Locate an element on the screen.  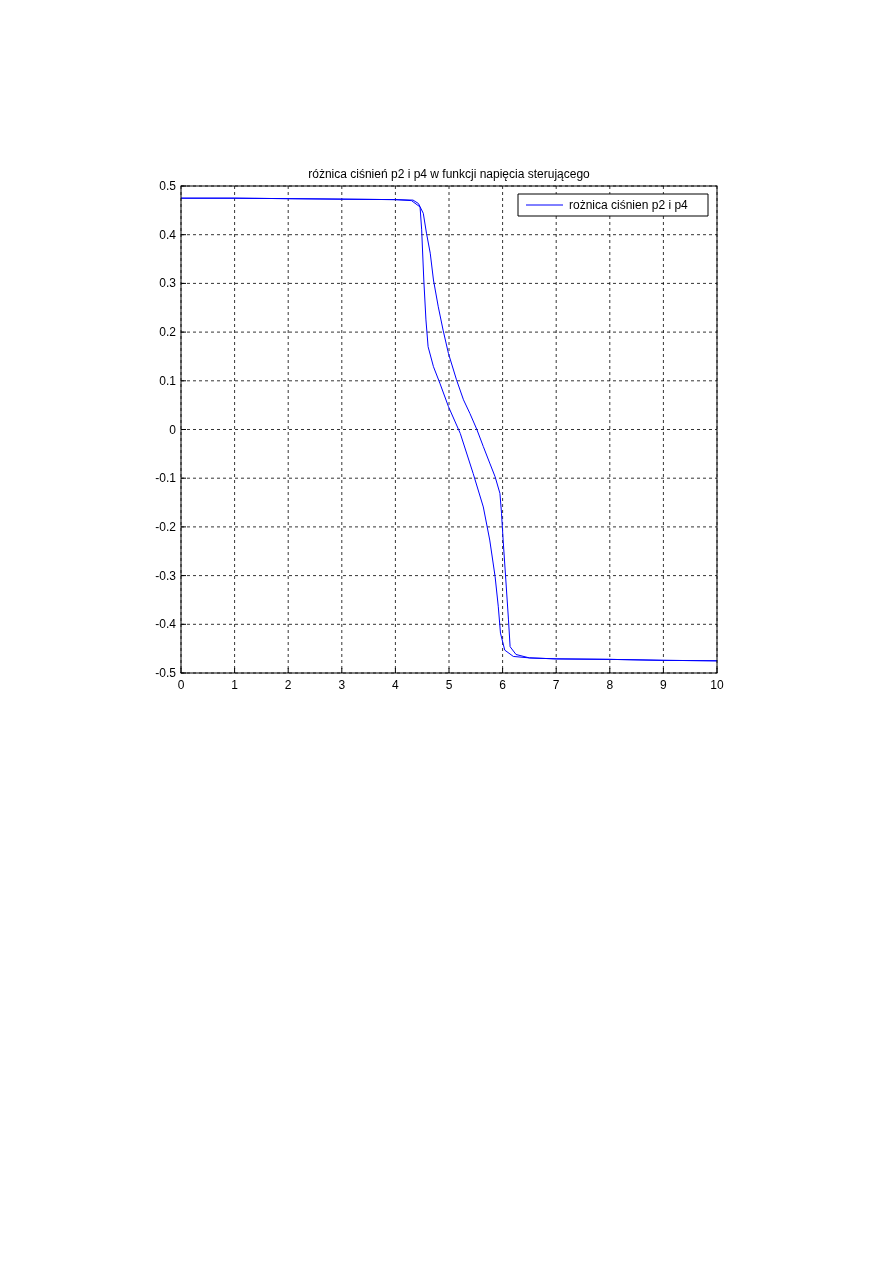
x-tick-label: 4 is located at coordinates (396, 685).